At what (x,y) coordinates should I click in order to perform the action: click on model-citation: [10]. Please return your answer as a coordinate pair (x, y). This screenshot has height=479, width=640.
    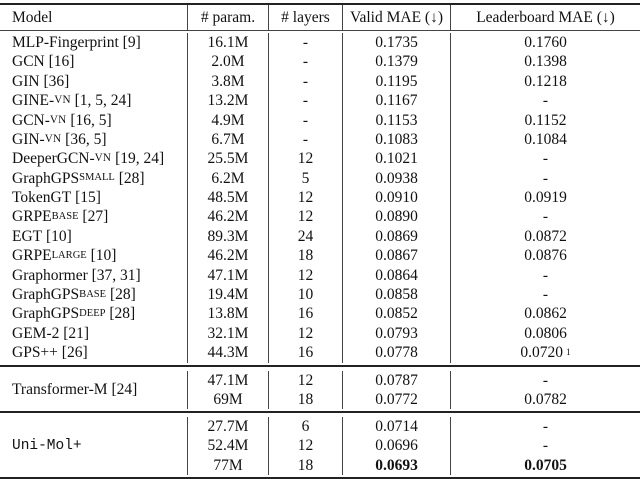
    Looking at the image, I should click on (103, 256).